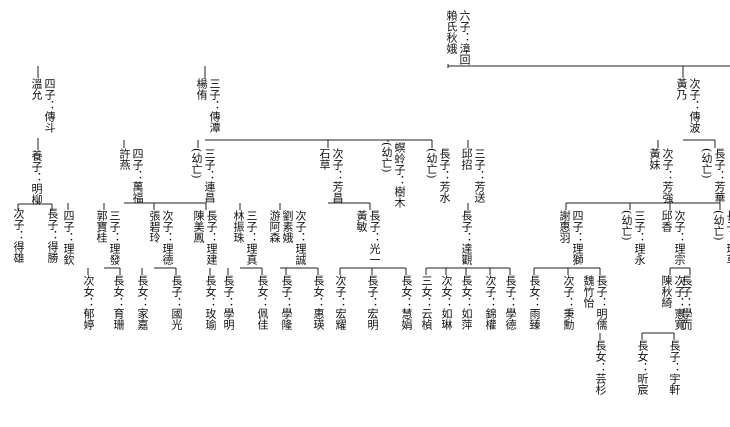 The height and width of the screenshot is (427, 730). I want to click on person-node: 長女：育珊, so click(118, 302).